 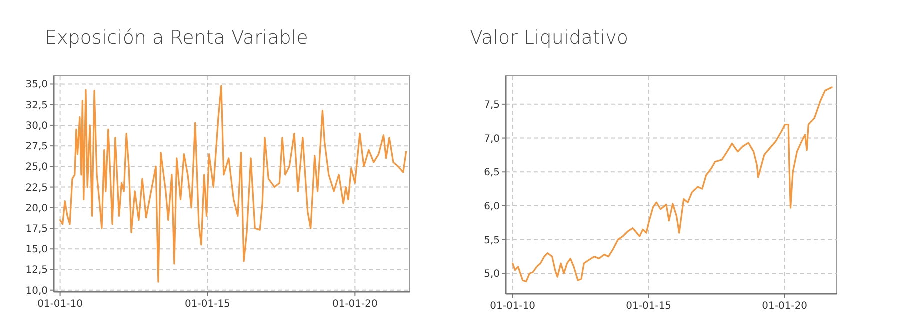 I want to click on y-tick-label: 7,0, so click(x=492, y=139).